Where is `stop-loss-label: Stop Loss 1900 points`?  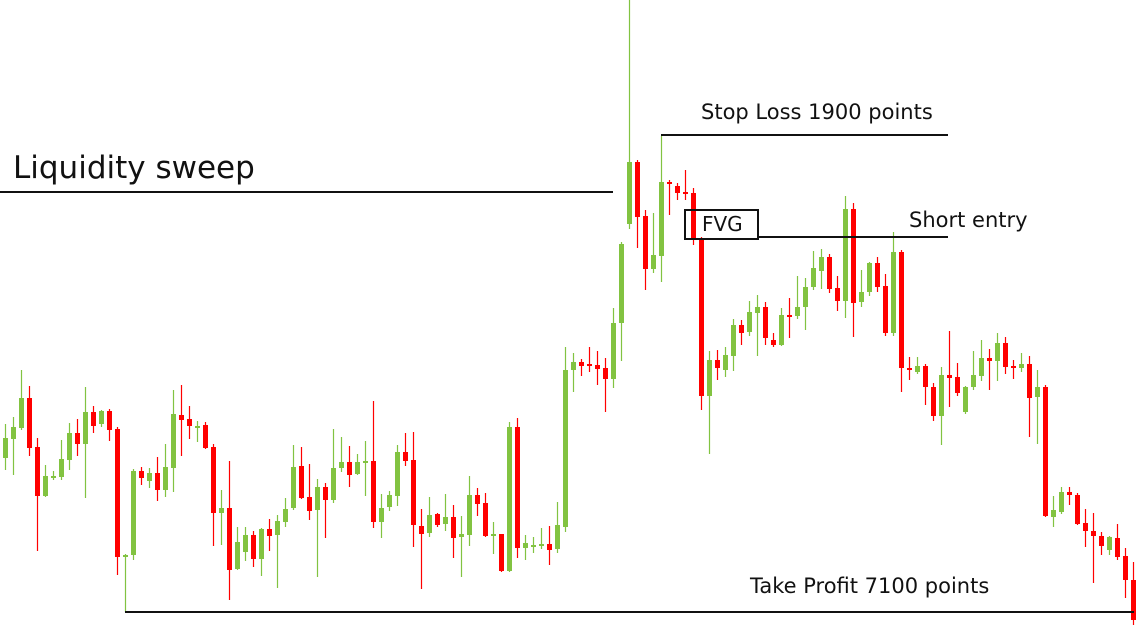
stop-loss-label: Stop Loss 1900 points is located at coordinates (817, 112).